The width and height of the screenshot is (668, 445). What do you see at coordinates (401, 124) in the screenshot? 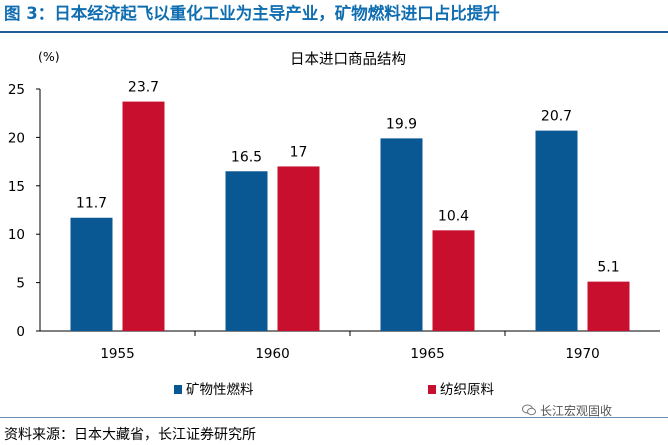
I see `data-label: 19.9` at bounding box center [401, 124].